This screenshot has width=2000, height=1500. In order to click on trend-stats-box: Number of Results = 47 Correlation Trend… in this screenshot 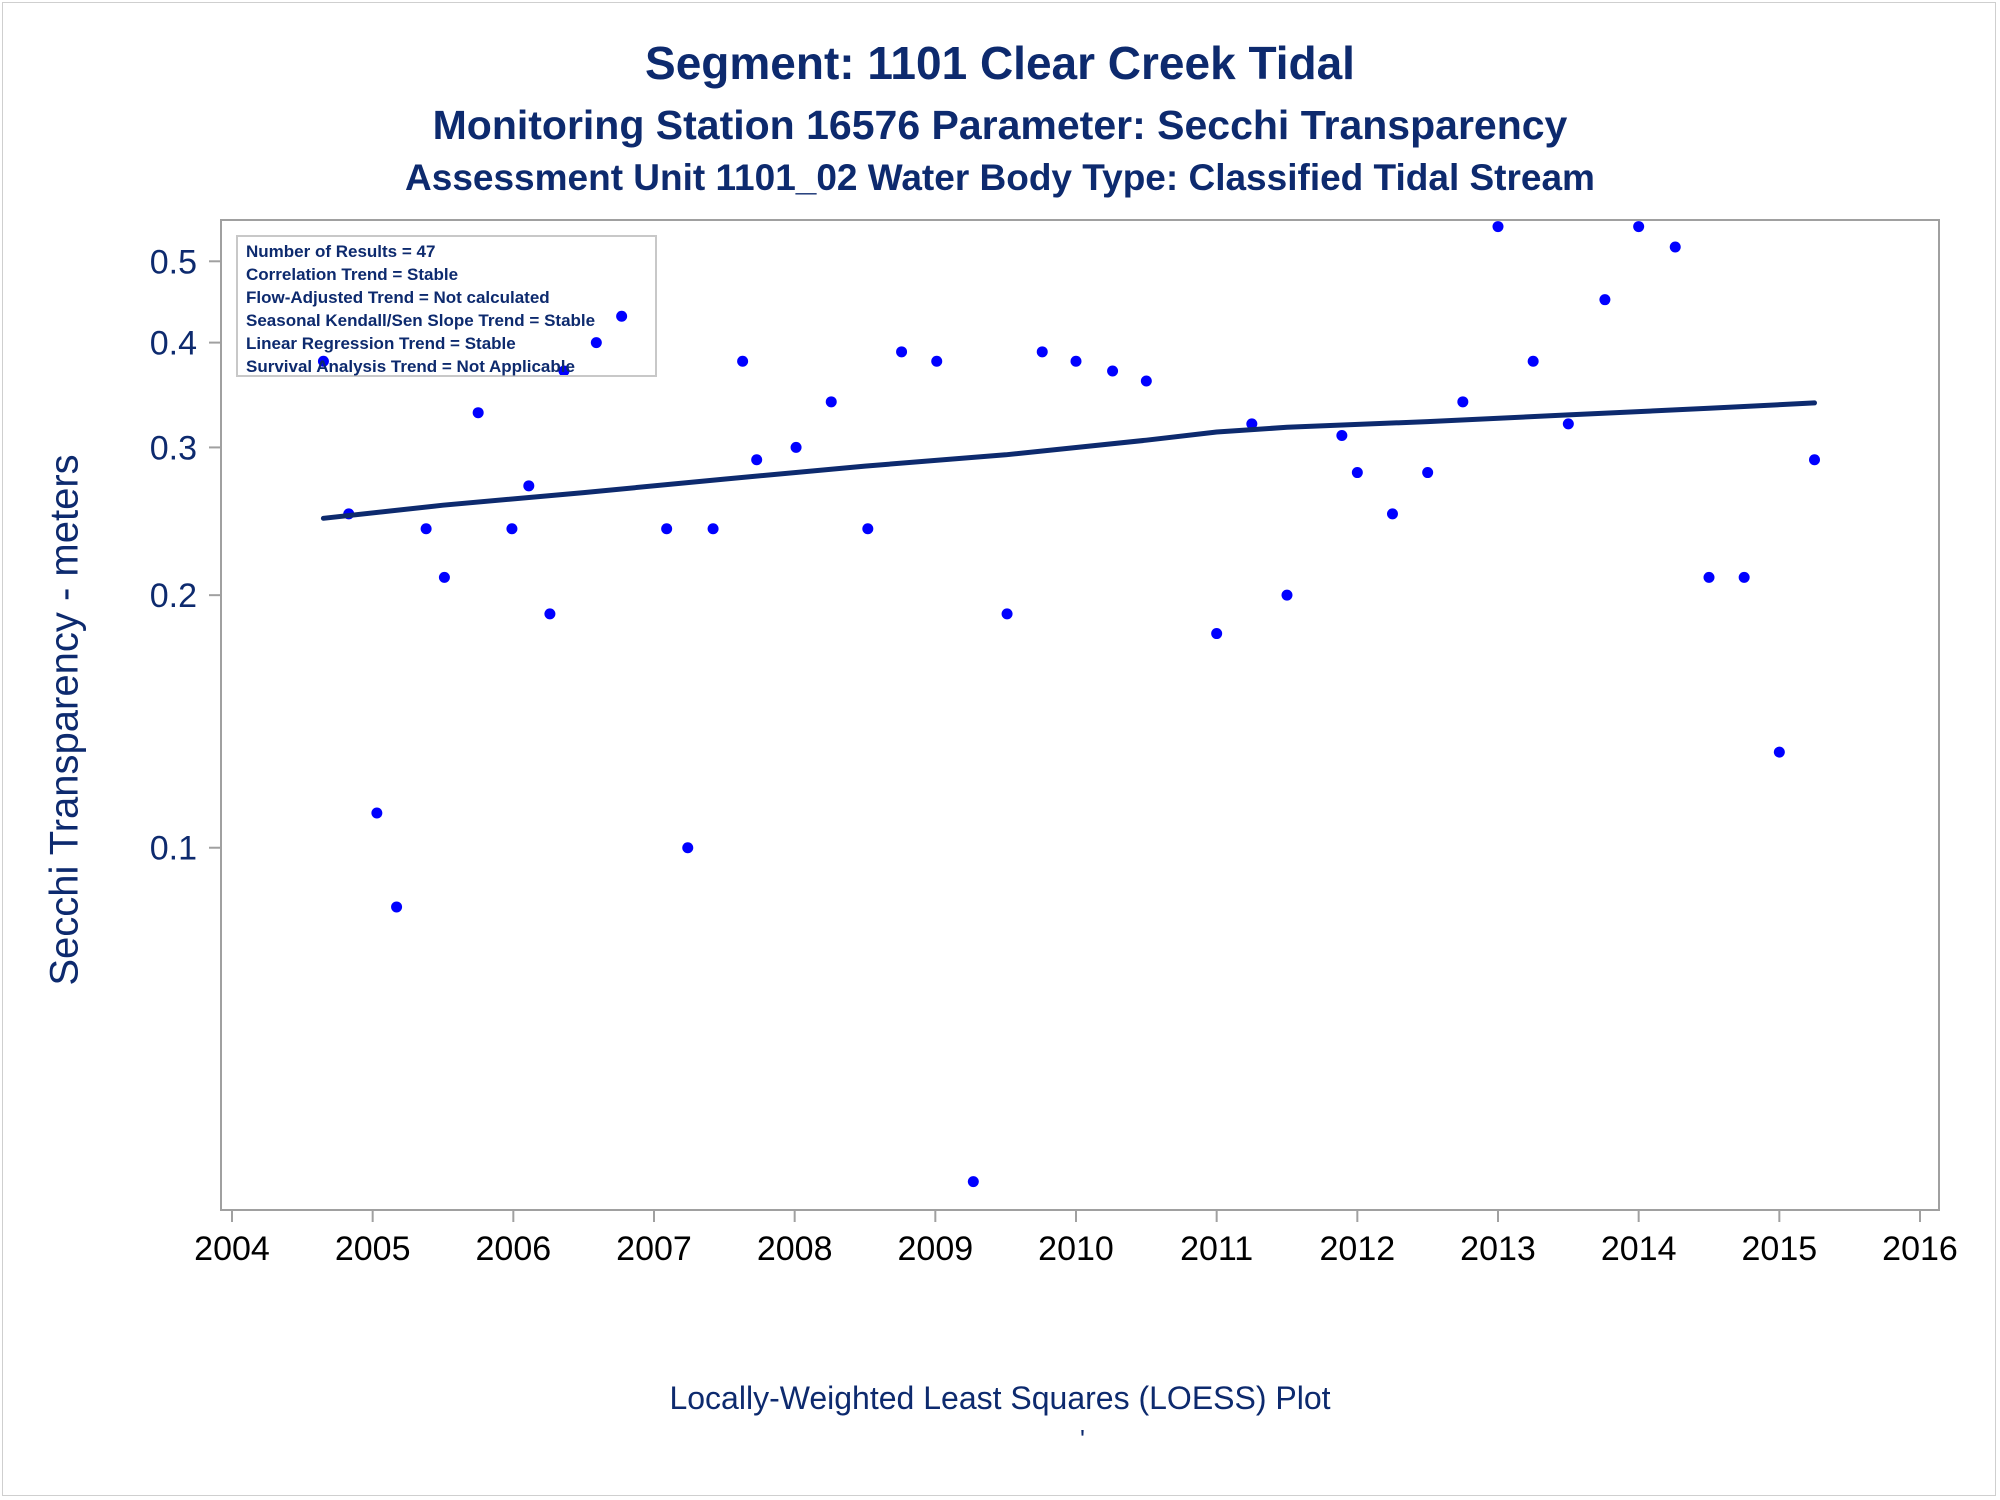, I will do `click(446, 306)`.